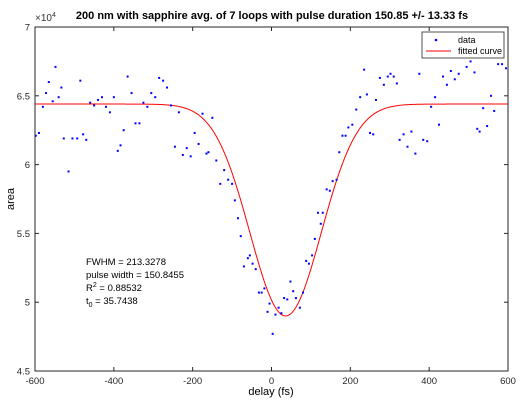  I want to click on x-axis-label: delay (fs), so click(270, 392).